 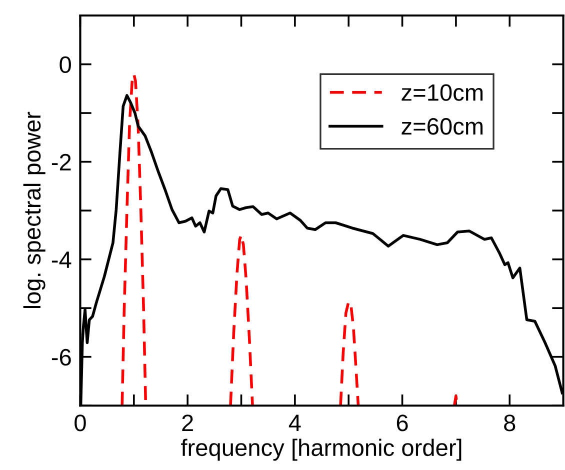 What do you see at coordinates (61, 357) in the screenshot?
I see `y-tick-label: -6` at bounding box center [61, 357].